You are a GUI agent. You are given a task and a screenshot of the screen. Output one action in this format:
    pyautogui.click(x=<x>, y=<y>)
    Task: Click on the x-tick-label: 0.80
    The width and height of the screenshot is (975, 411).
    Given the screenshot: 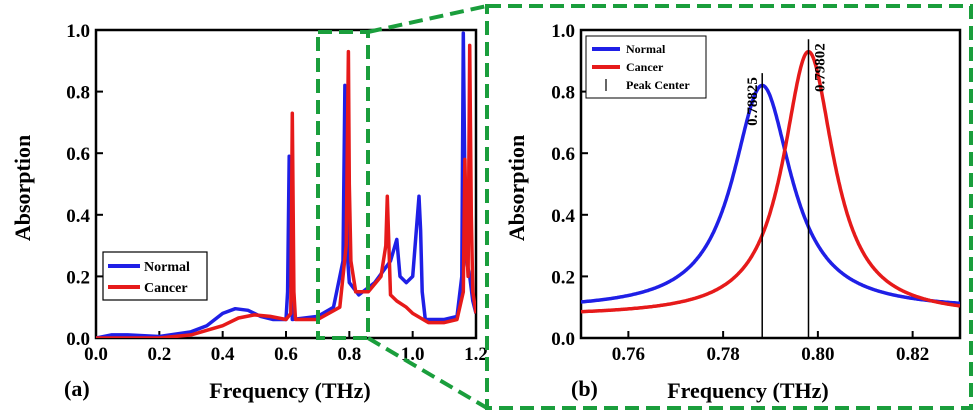 What is the action you would take?
    pyautogui.click(x=817, y=354)
    